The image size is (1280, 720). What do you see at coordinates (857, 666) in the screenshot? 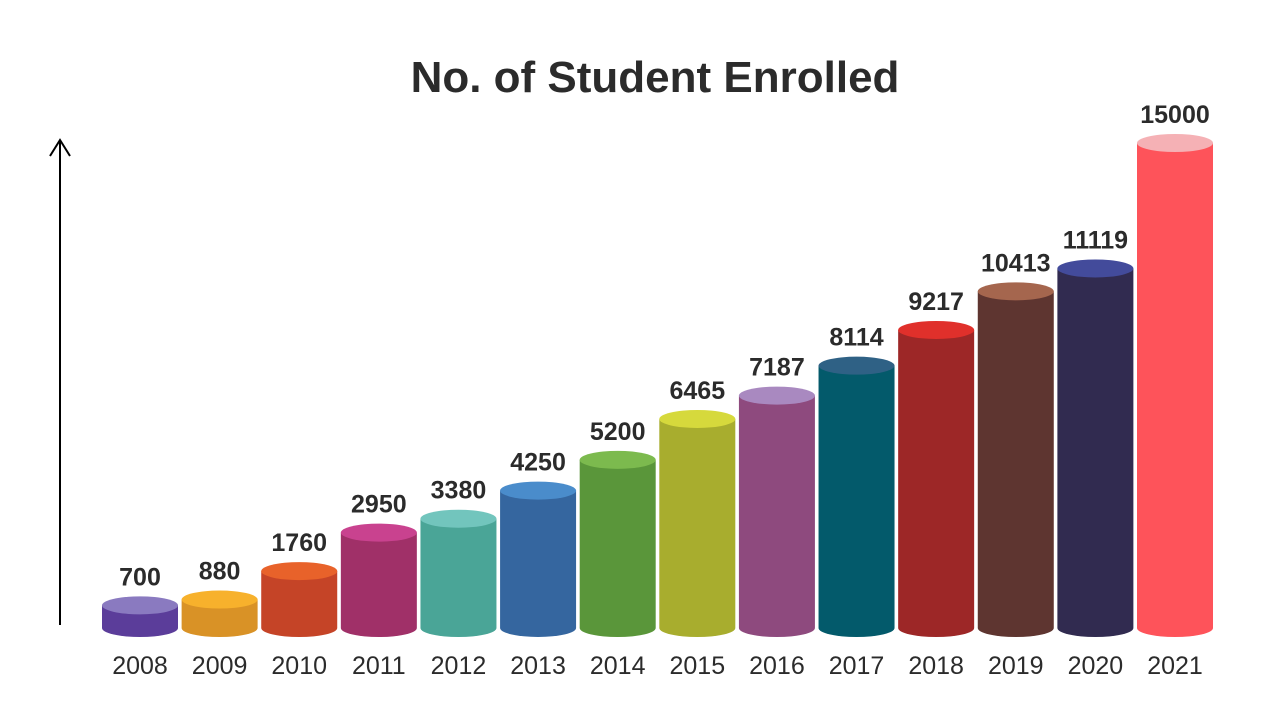
I see `x-tick-label: 2017` at bounding box center [857, 666].